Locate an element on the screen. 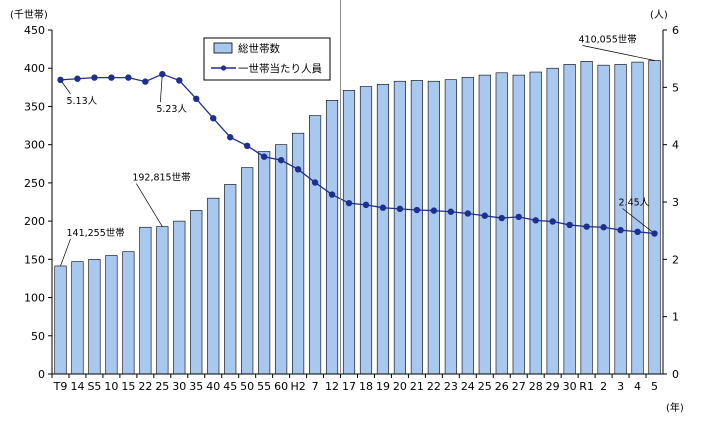 This screenshot has height=421, width=704. legend-line-label: 一世帯当たり人員 is located at coordinates (280, 68).